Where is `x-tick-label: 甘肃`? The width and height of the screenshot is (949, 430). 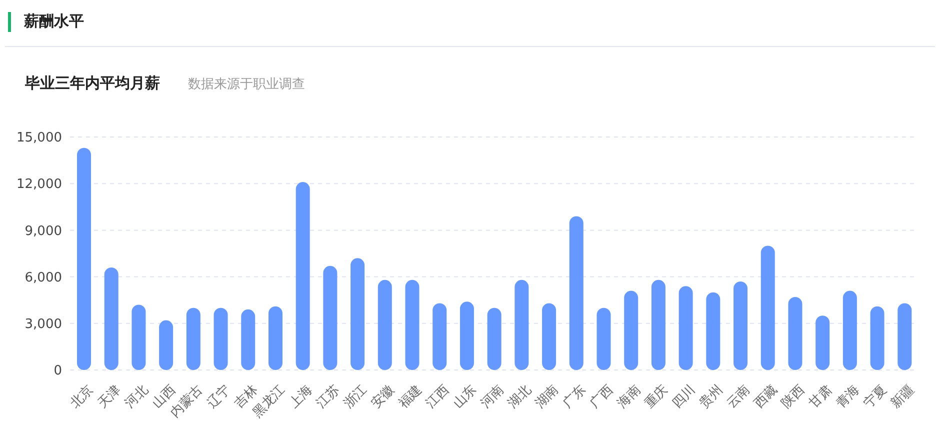 x-tick-label: 甘肃 is located at coordinates (821, 397).